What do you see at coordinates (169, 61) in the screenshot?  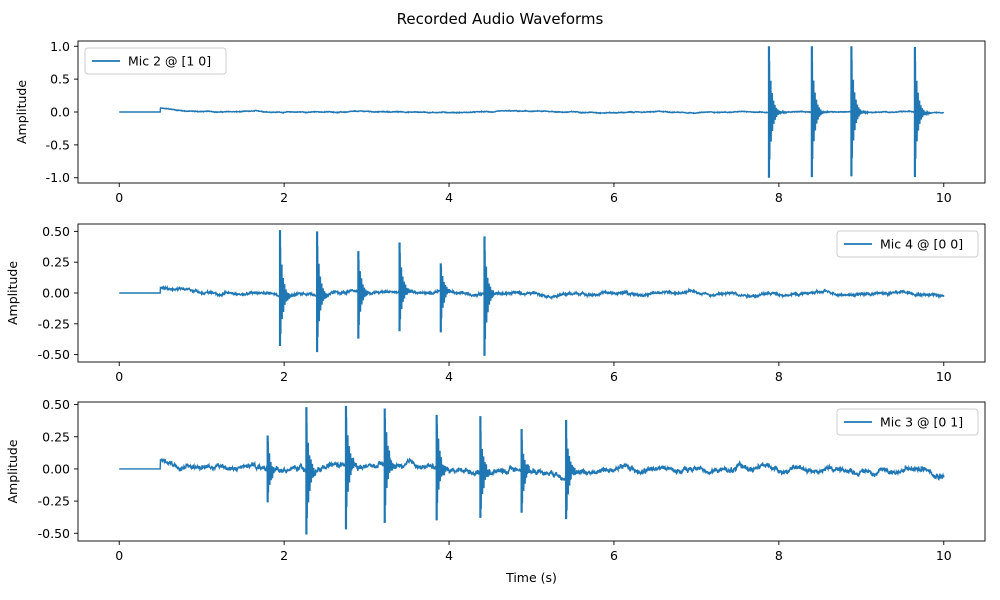 I see `legend-label: Mic 2 @ [1 0]` at bounding box center [169, 61].